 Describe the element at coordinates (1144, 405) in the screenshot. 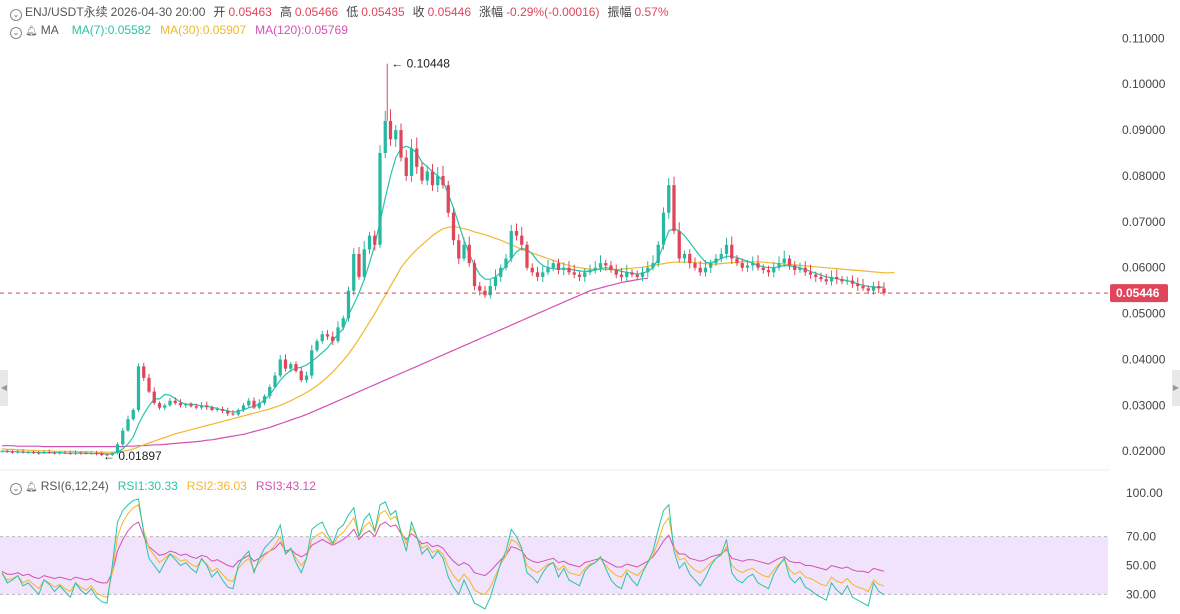

I see `price-tick-label: 0.03000` at that location.